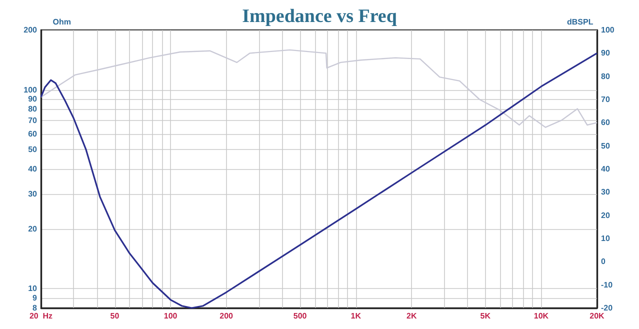  Describe the element at coordinates (35, 297) in the screenshot. I see `y-tick-label: 9` at that location.